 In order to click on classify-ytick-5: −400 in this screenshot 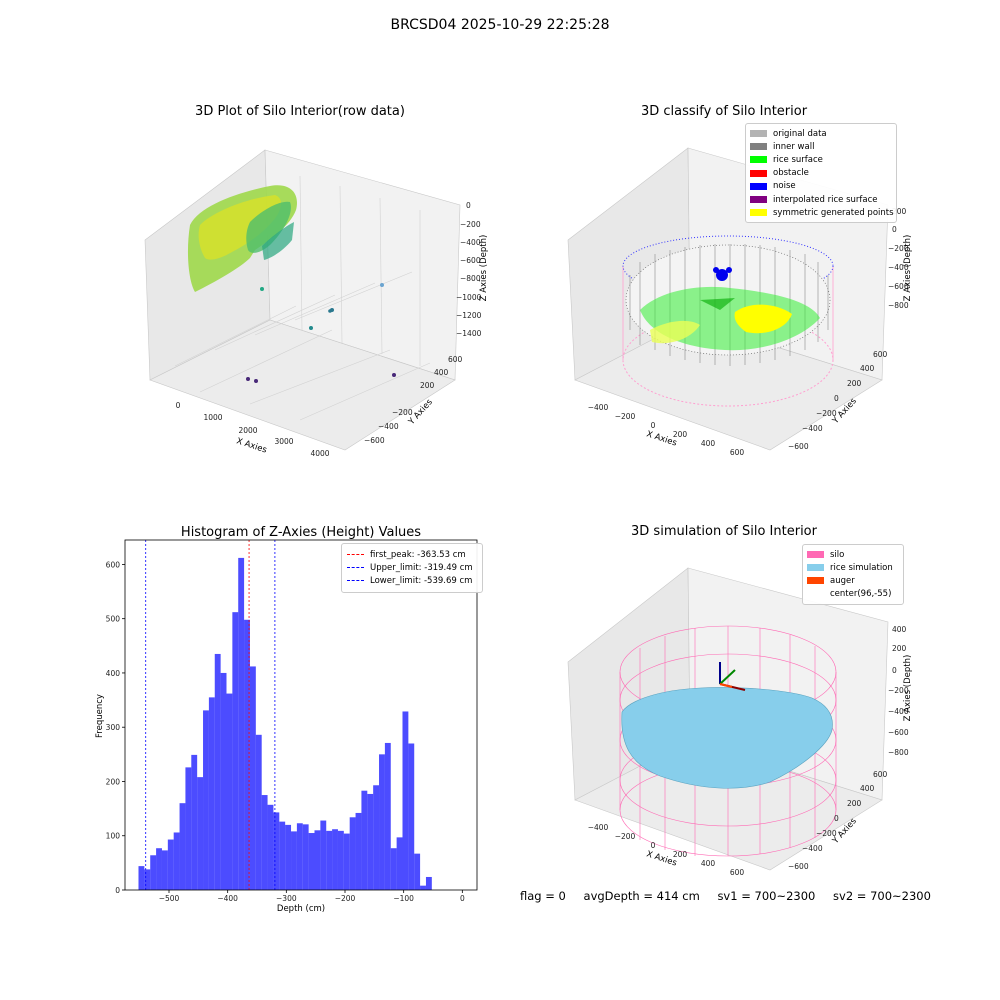, I will do `click(812, 428)`.